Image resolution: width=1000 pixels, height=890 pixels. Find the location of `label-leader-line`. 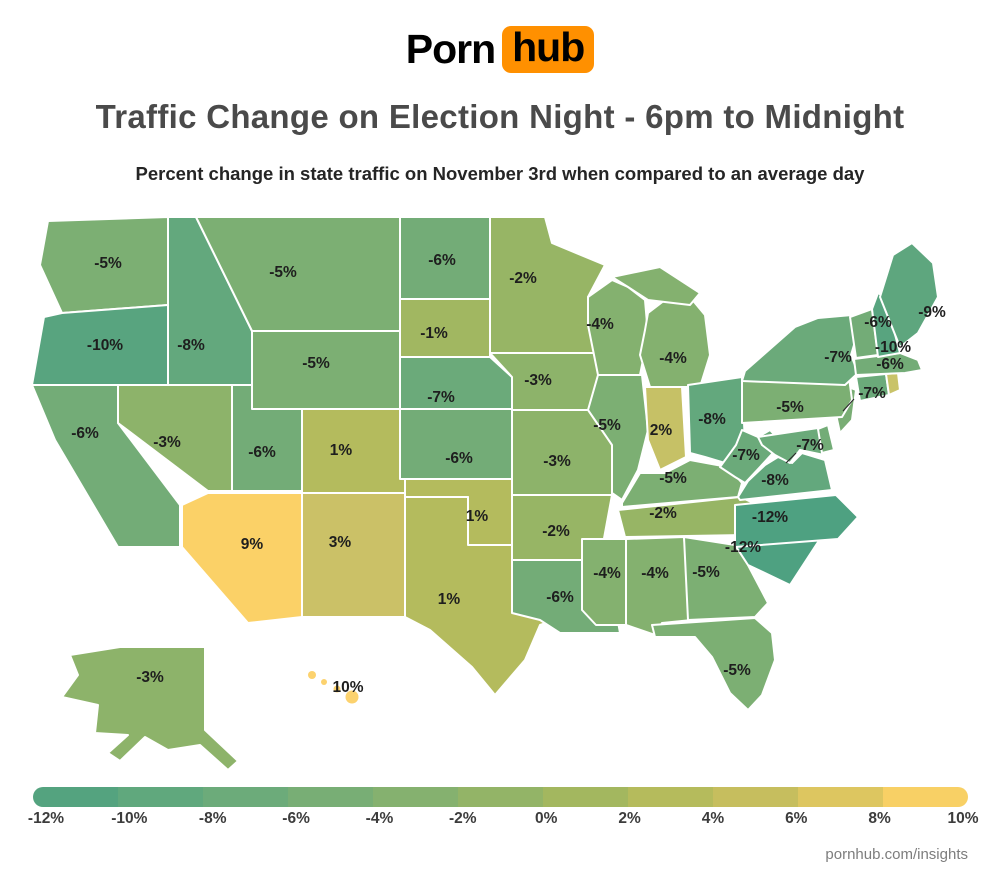

label-leader-line is located at coordinates (791, 458).